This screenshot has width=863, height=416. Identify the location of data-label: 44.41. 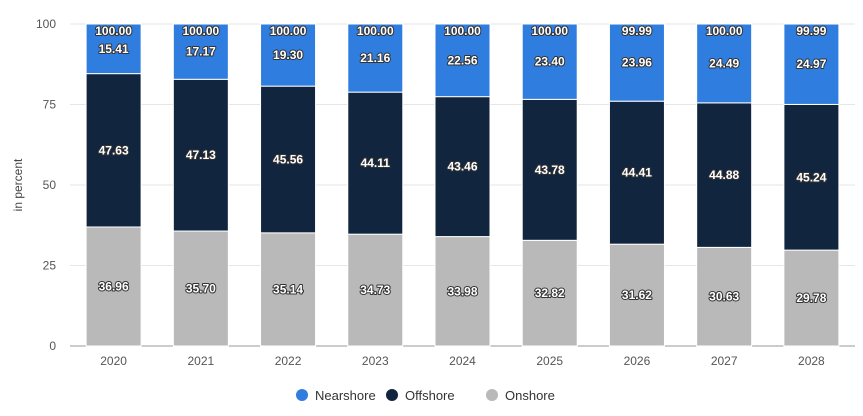
(637, 173).